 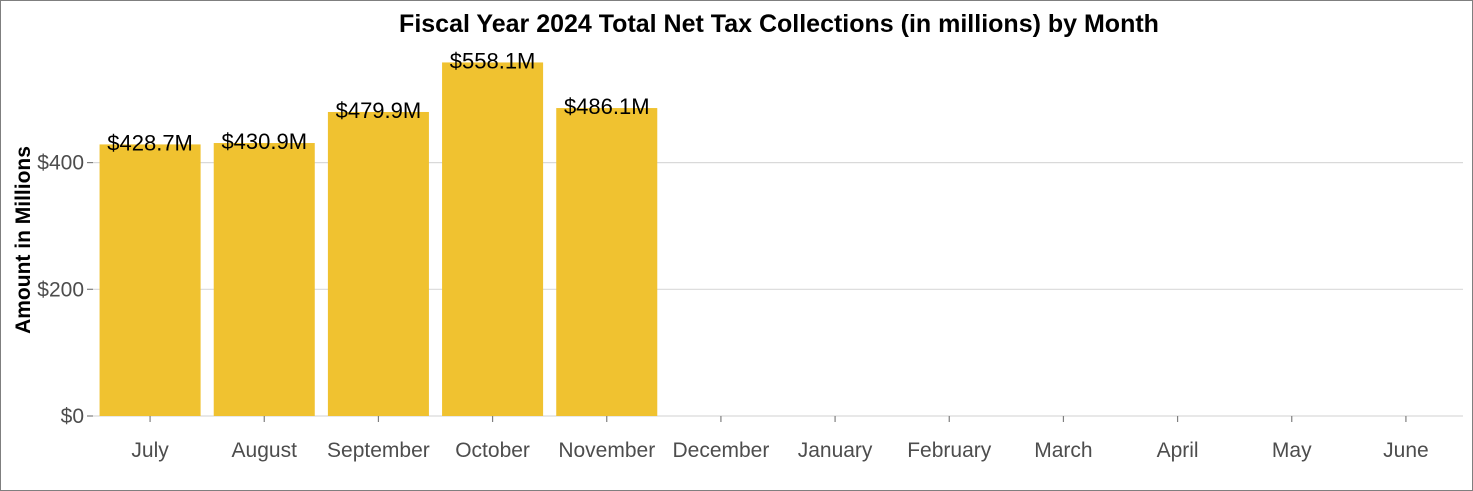 What do you see at coordinates (720, 450) in the screenshot?
I see `x-tick-label-december: December` at bounding box center [720, 450].